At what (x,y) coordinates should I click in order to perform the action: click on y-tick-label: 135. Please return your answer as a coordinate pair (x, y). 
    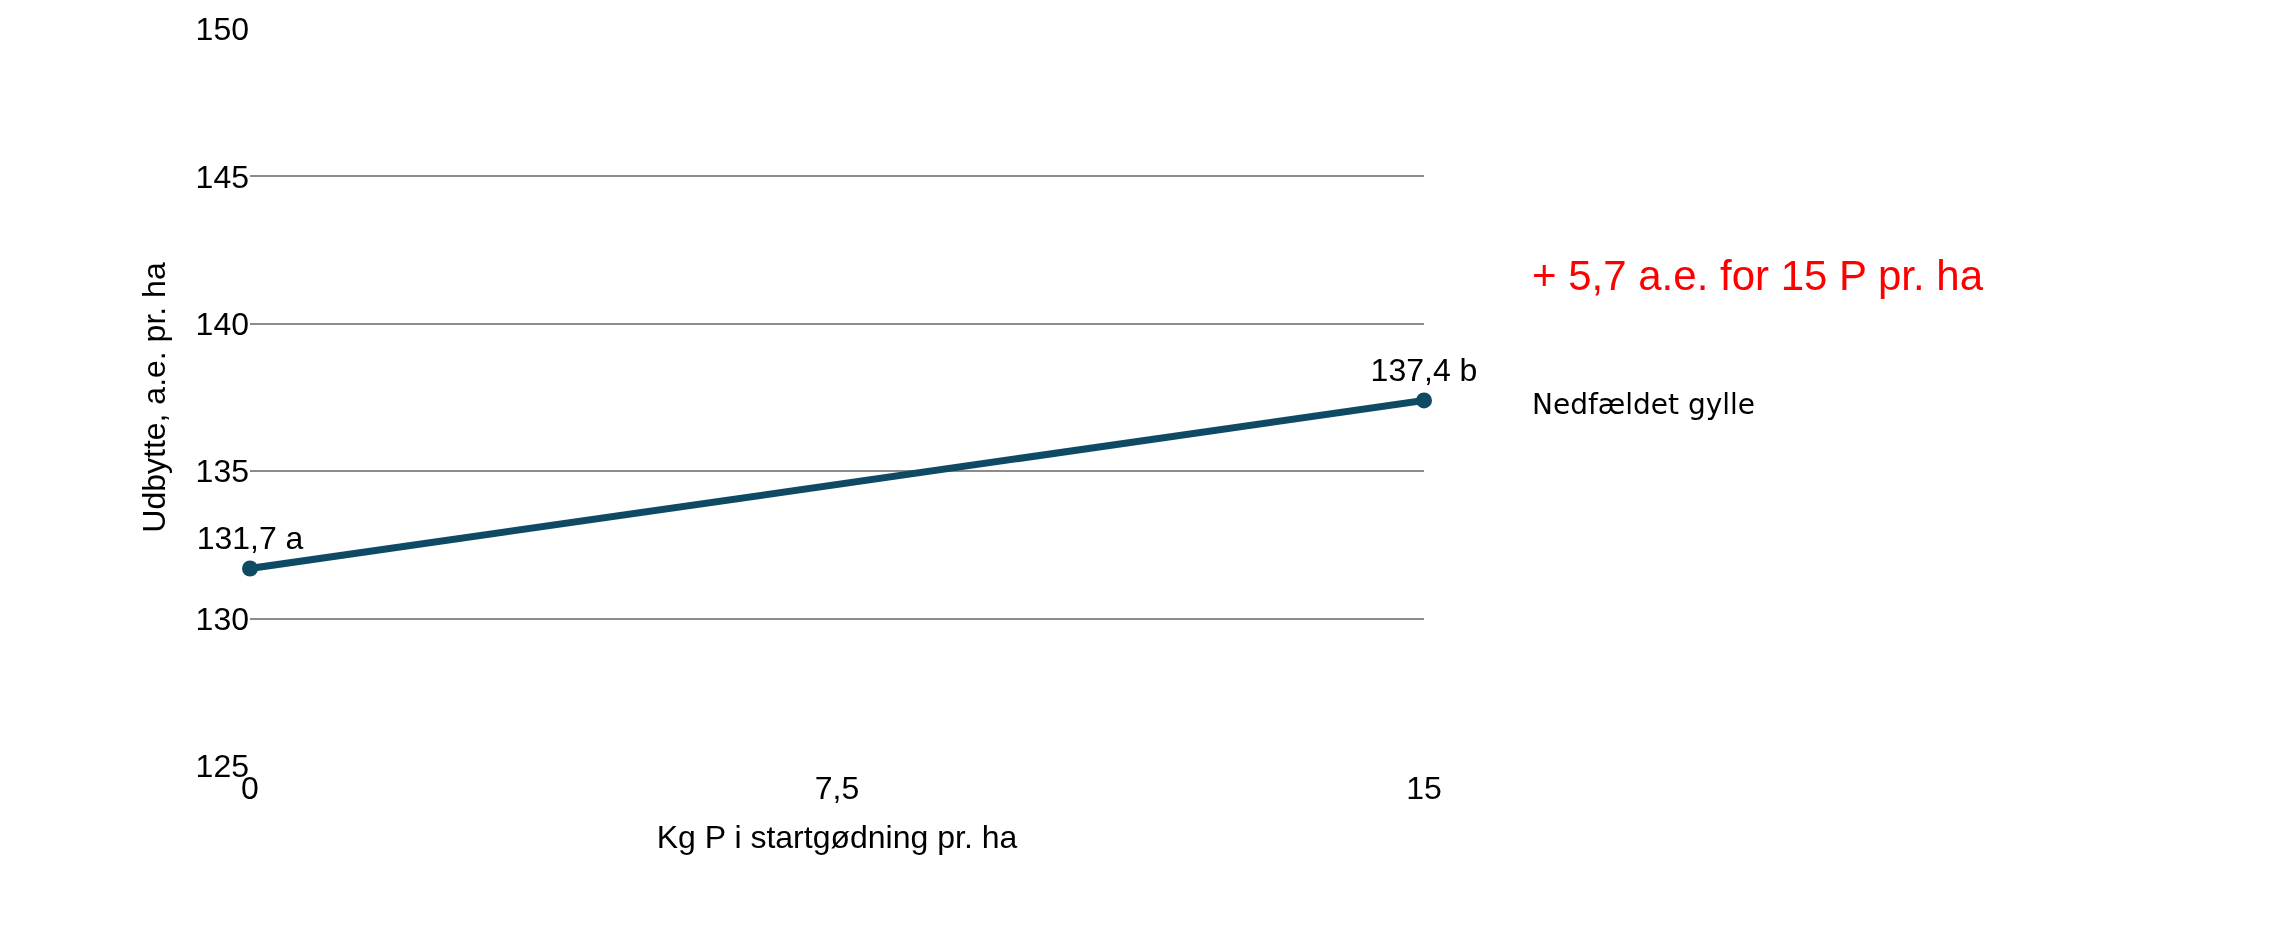
    Looking at the image, I should click on (222, 471).